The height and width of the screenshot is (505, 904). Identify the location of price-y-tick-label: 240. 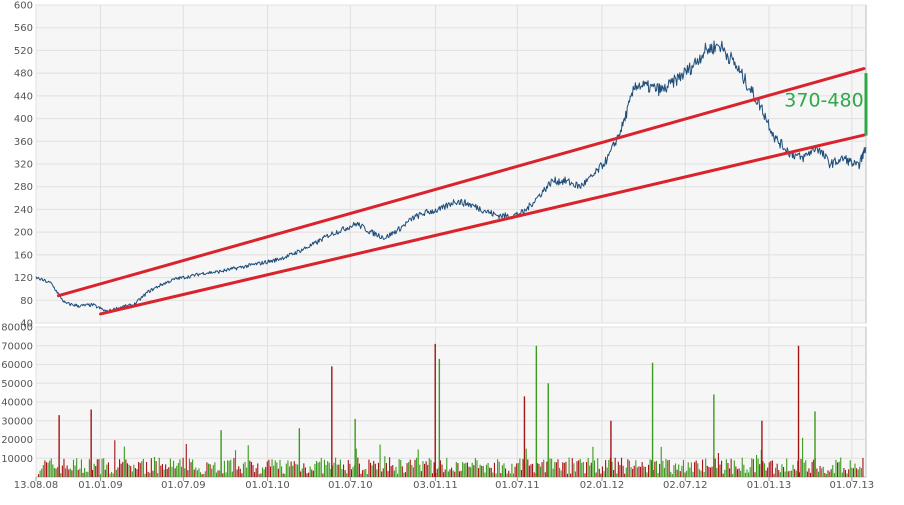
(23, 210).